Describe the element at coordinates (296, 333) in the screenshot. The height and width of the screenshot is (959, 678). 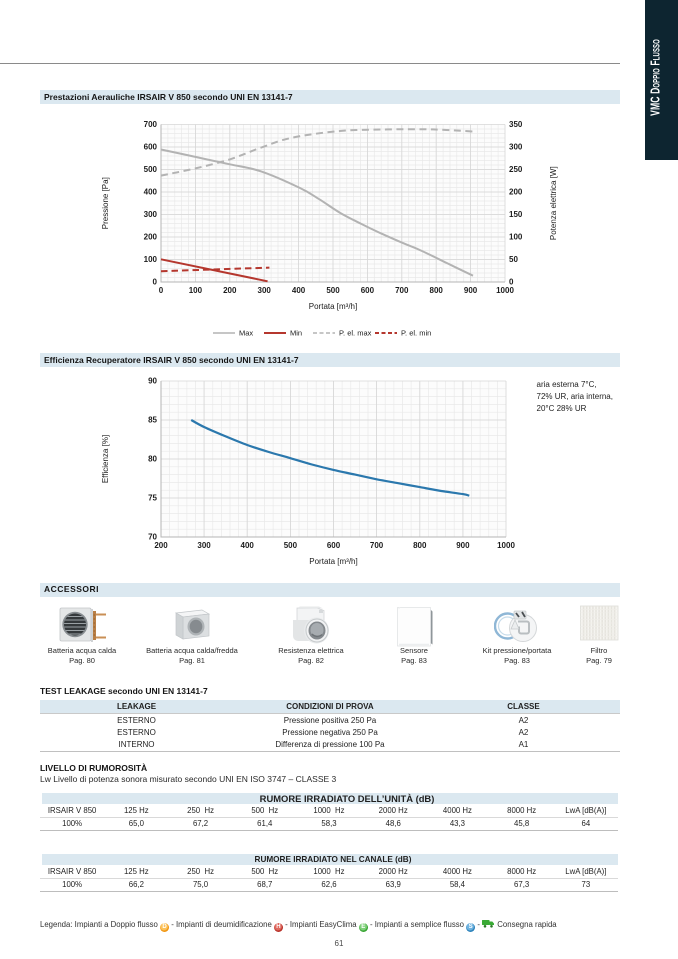
I see `svg-text: Min` at that location.